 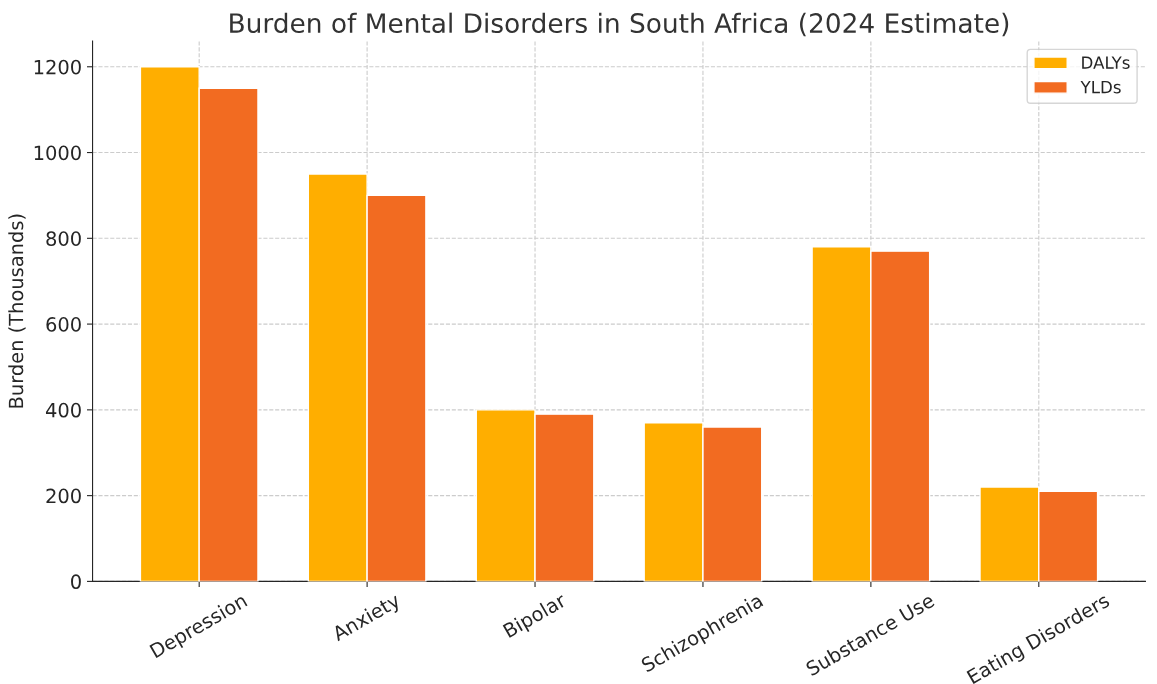 I want to click on y-axis-title: Burden (Thousands), so click(x=17, y=311).